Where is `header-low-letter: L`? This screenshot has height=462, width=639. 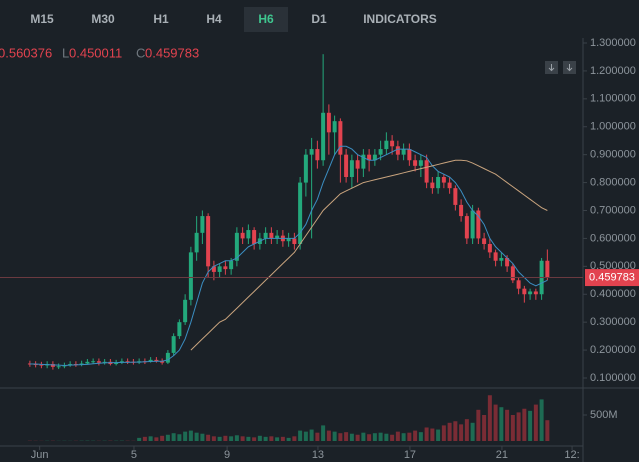 header-low-letter: L is located at coordinates (65, 52).